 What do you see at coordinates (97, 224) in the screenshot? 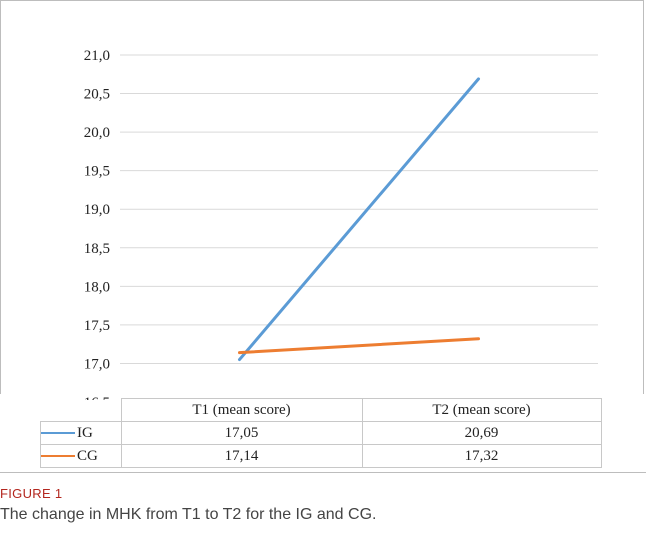
I see `y-axis: 21,0 20,5 20,0 19,5 19,0 18,5 18,0 17,5 17,0 16,5` at bounding box center [97, 224].